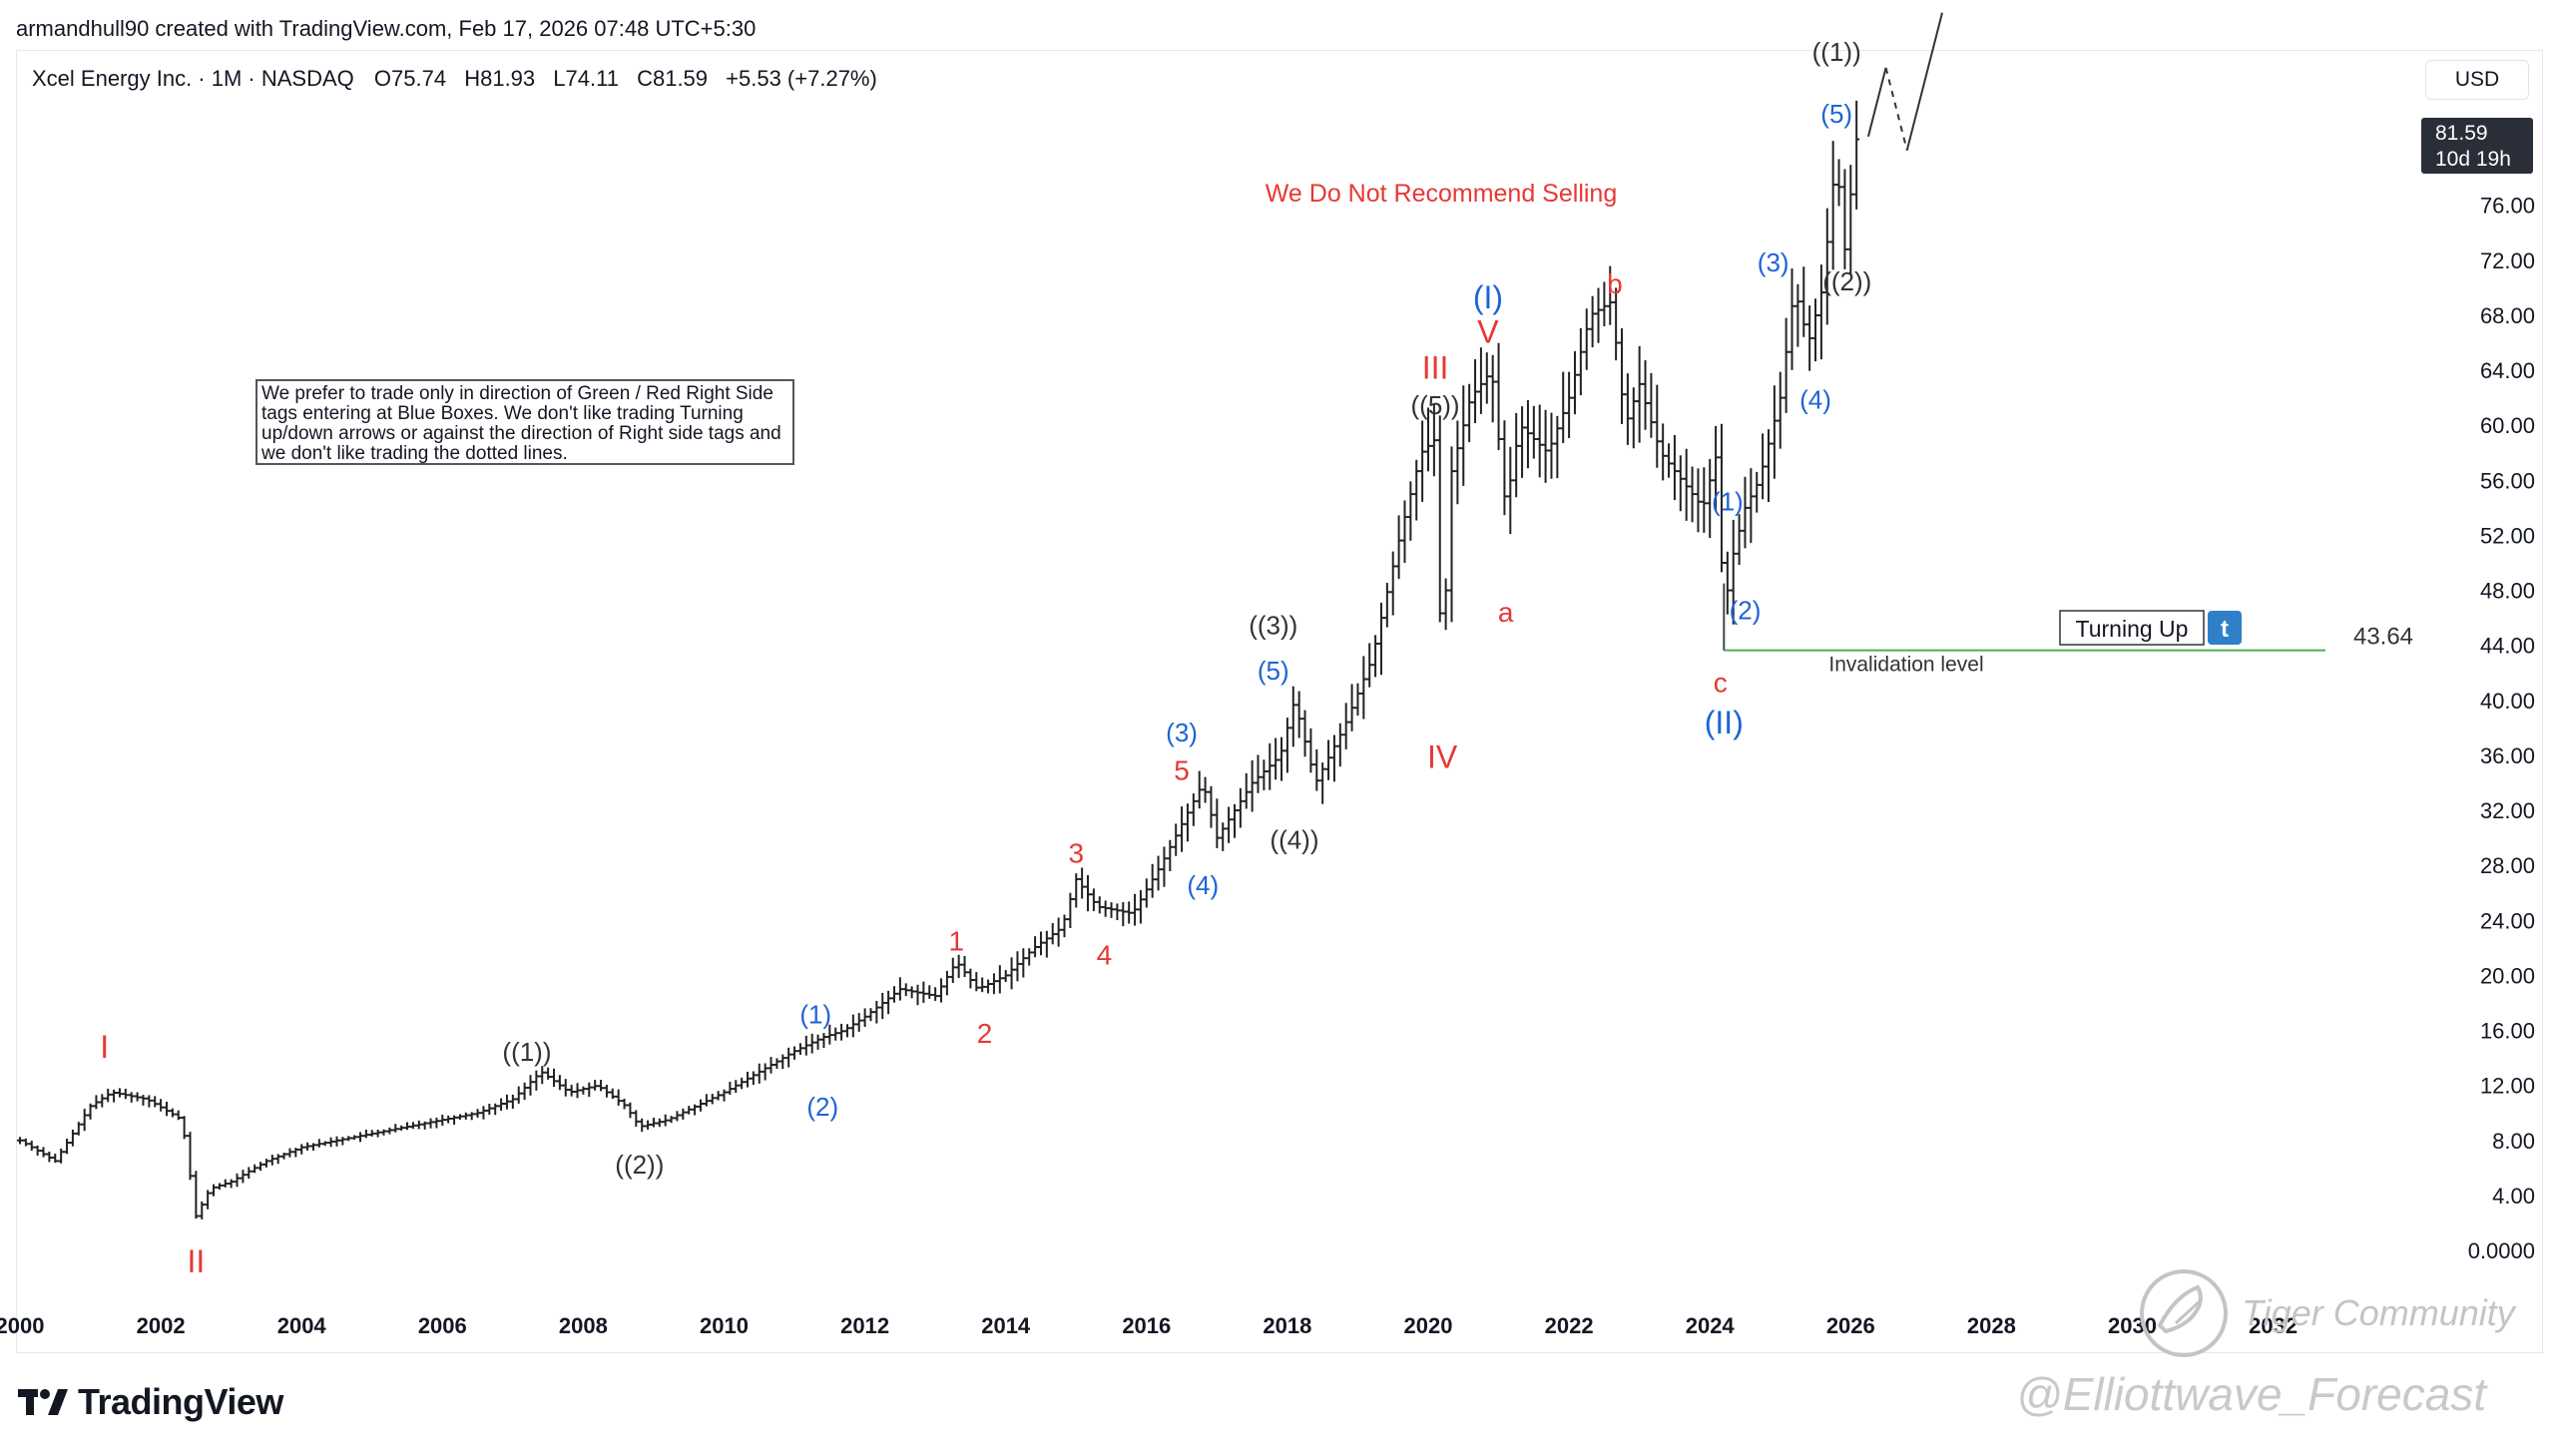  I want to click on y-axis-tick-label: 48.00, so click(2507, 591).